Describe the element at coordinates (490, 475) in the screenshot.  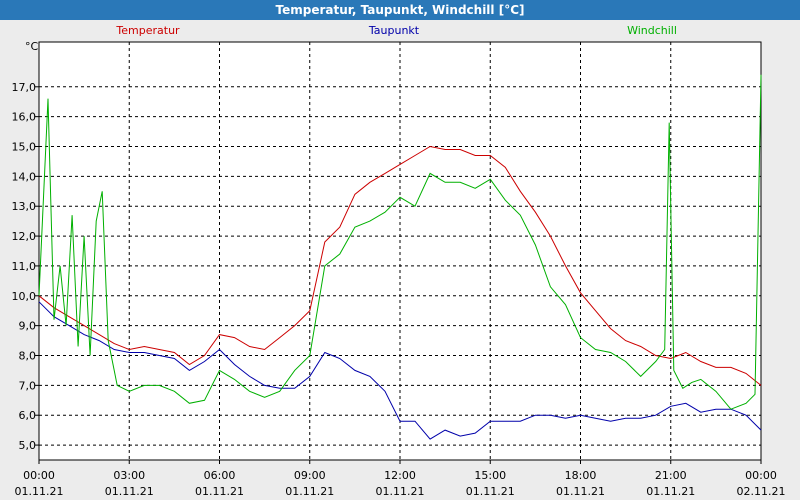
I see `x-tick-time: 15:00` at that location.